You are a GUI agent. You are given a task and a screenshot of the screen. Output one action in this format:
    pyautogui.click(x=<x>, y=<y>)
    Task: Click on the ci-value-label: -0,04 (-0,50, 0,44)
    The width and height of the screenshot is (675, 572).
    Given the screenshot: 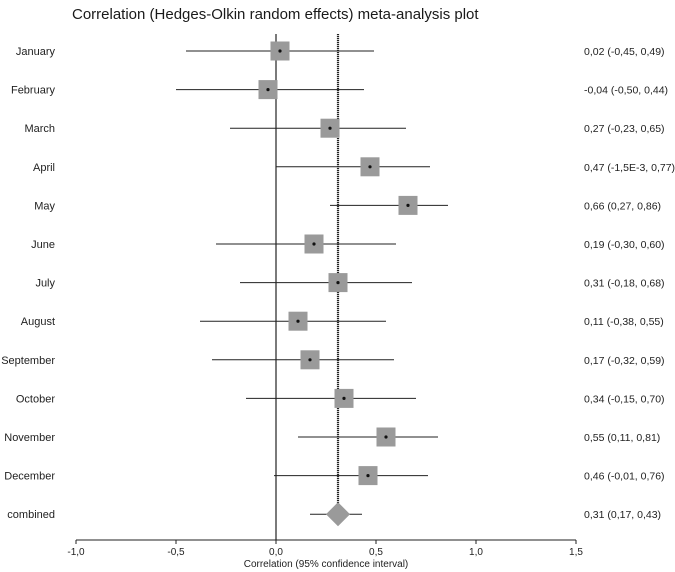 What is the action you would take?
    pyautogui.click(x=626, y=91)
    